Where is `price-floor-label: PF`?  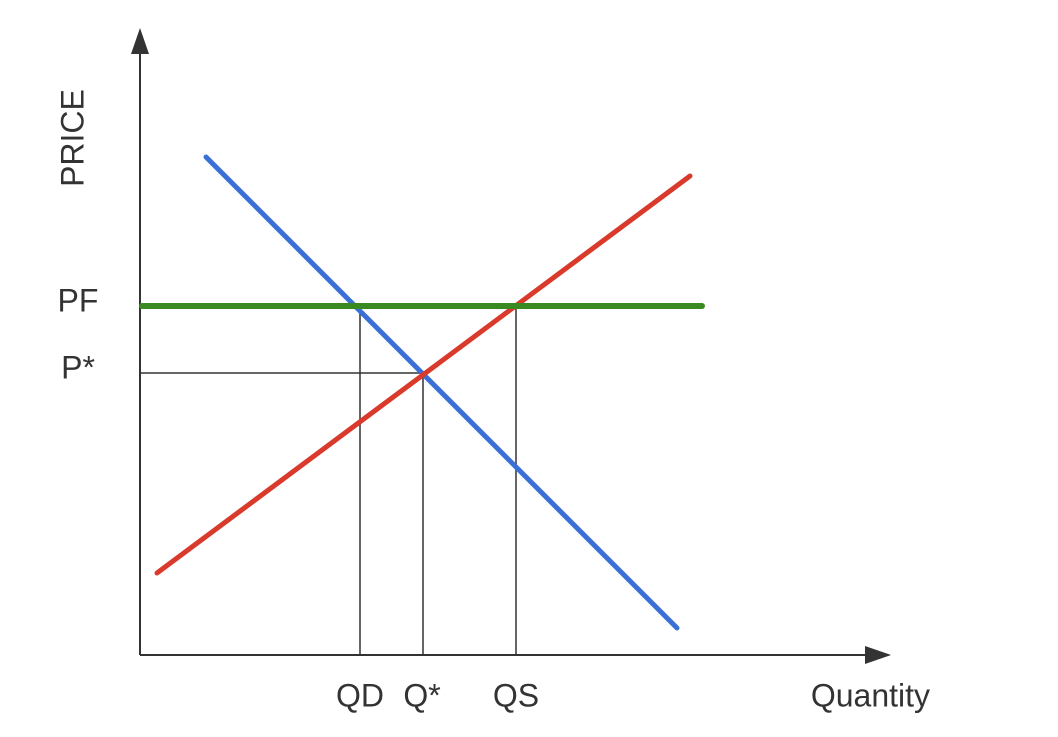 price-floor-label: PF is located at coordinates (78, 300).